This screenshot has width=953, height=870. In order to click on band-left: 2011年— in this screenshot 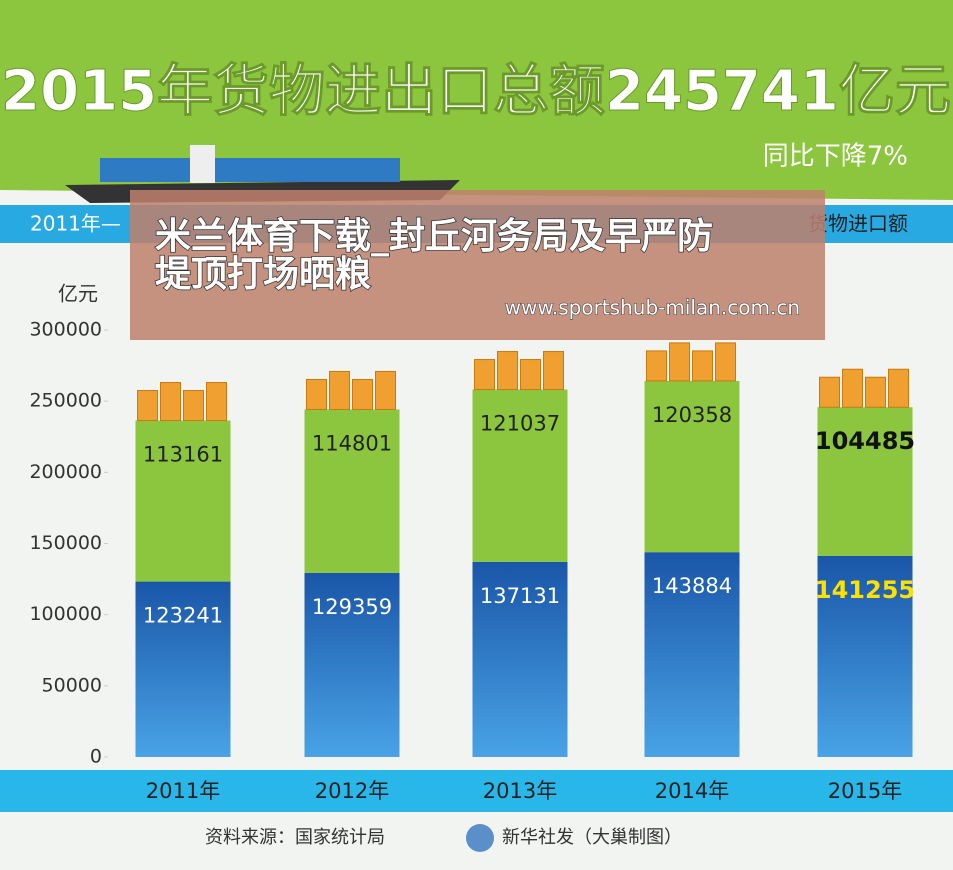, I will do `click(75, 224)`.